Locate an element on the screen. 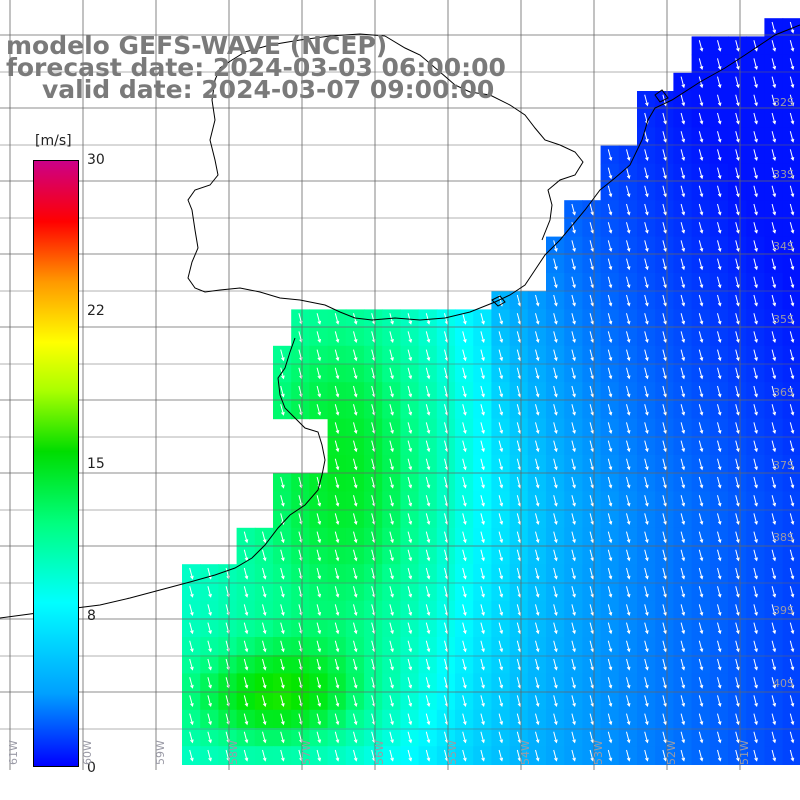 The height and width of the screenshot is (800, 800). colorbar-tick-15: 15 is located at coordinates (96, 464).